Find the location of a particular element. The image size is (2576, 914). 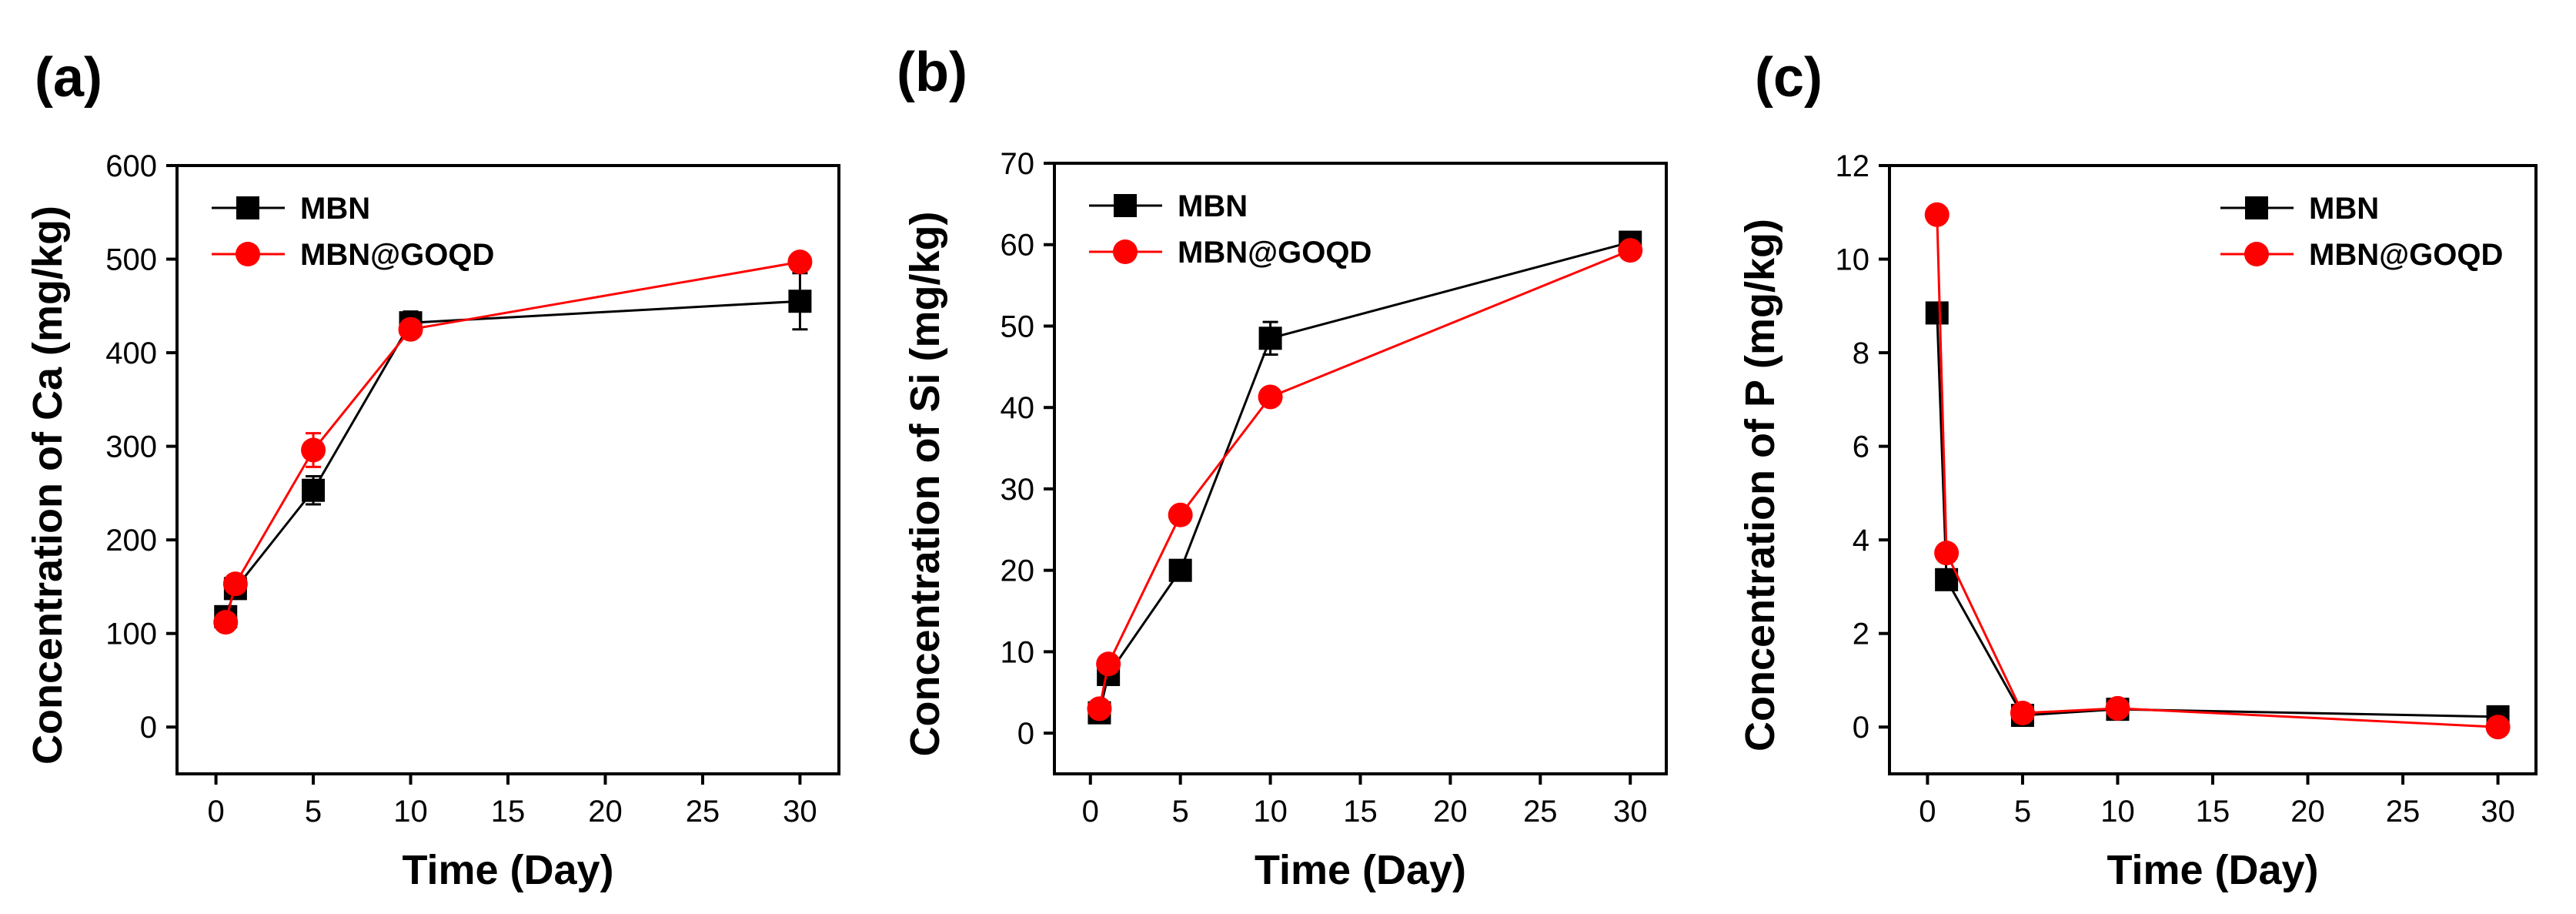

y-tick-label: 500 is located at coordinates (131, 260).